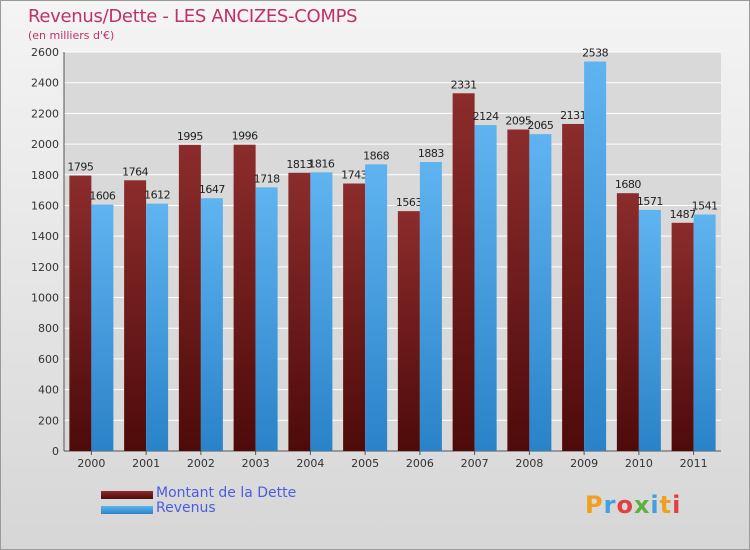 The height and width of the screenshot is (550, 750). I want to click on data-label-revenue: 1816, so click(321, 163).